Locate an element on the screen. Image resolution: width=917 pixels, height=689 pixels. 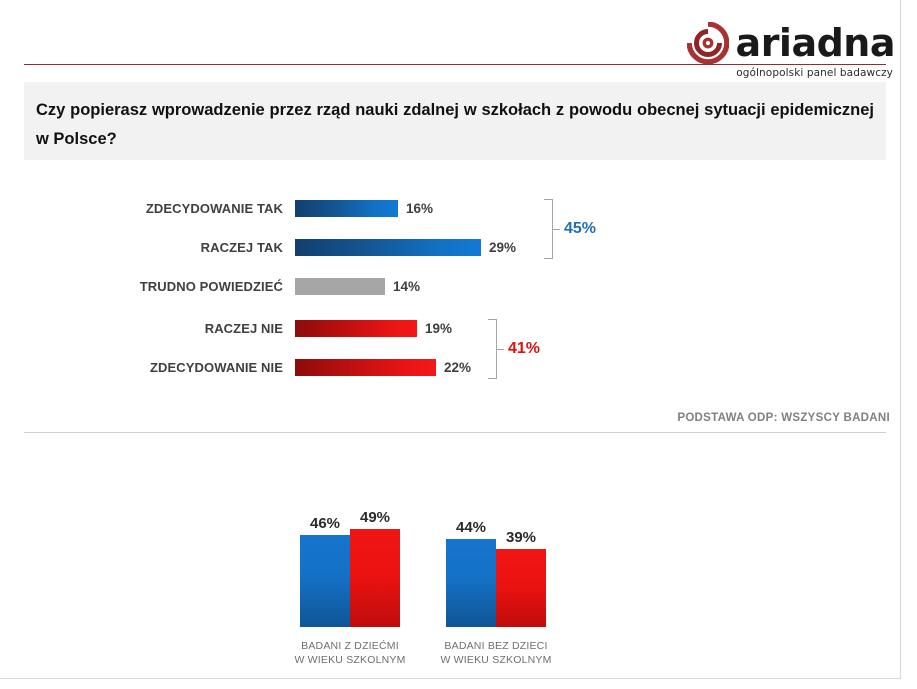
table-row: TRUDNO POWIEDZIEĆ 14% is located at coordinates (450, 286).